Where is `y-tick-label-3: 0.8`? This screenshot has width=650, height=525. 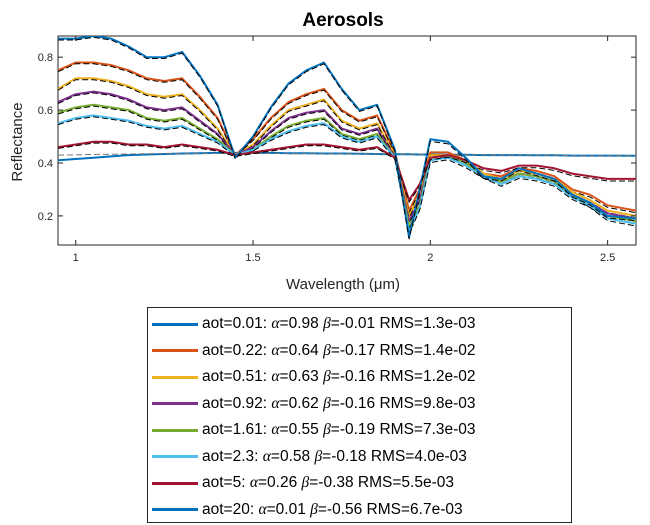
y-tick-label-3: 0.8 is located at coordinates (45, 58).